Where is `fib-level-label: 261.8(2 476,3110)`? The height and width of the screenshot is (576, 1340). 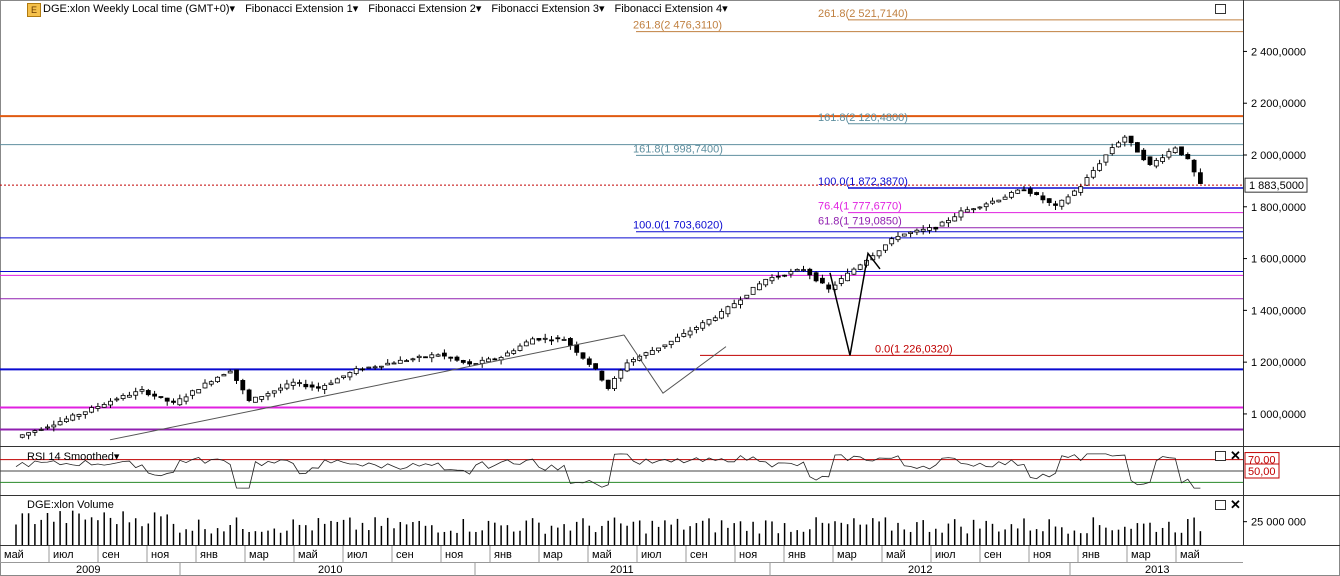 fib-level-label: 261.8(2 476,3110) is located at coordinates (677, 26).